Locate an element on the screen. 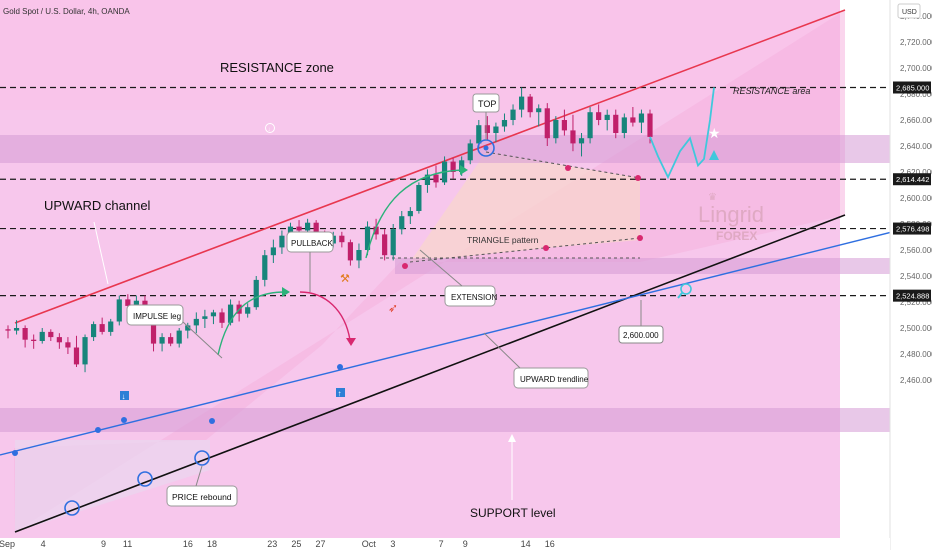 This screenshot has height=550, width=932. pullback-arrow-head is located at coordinates (351, 342).